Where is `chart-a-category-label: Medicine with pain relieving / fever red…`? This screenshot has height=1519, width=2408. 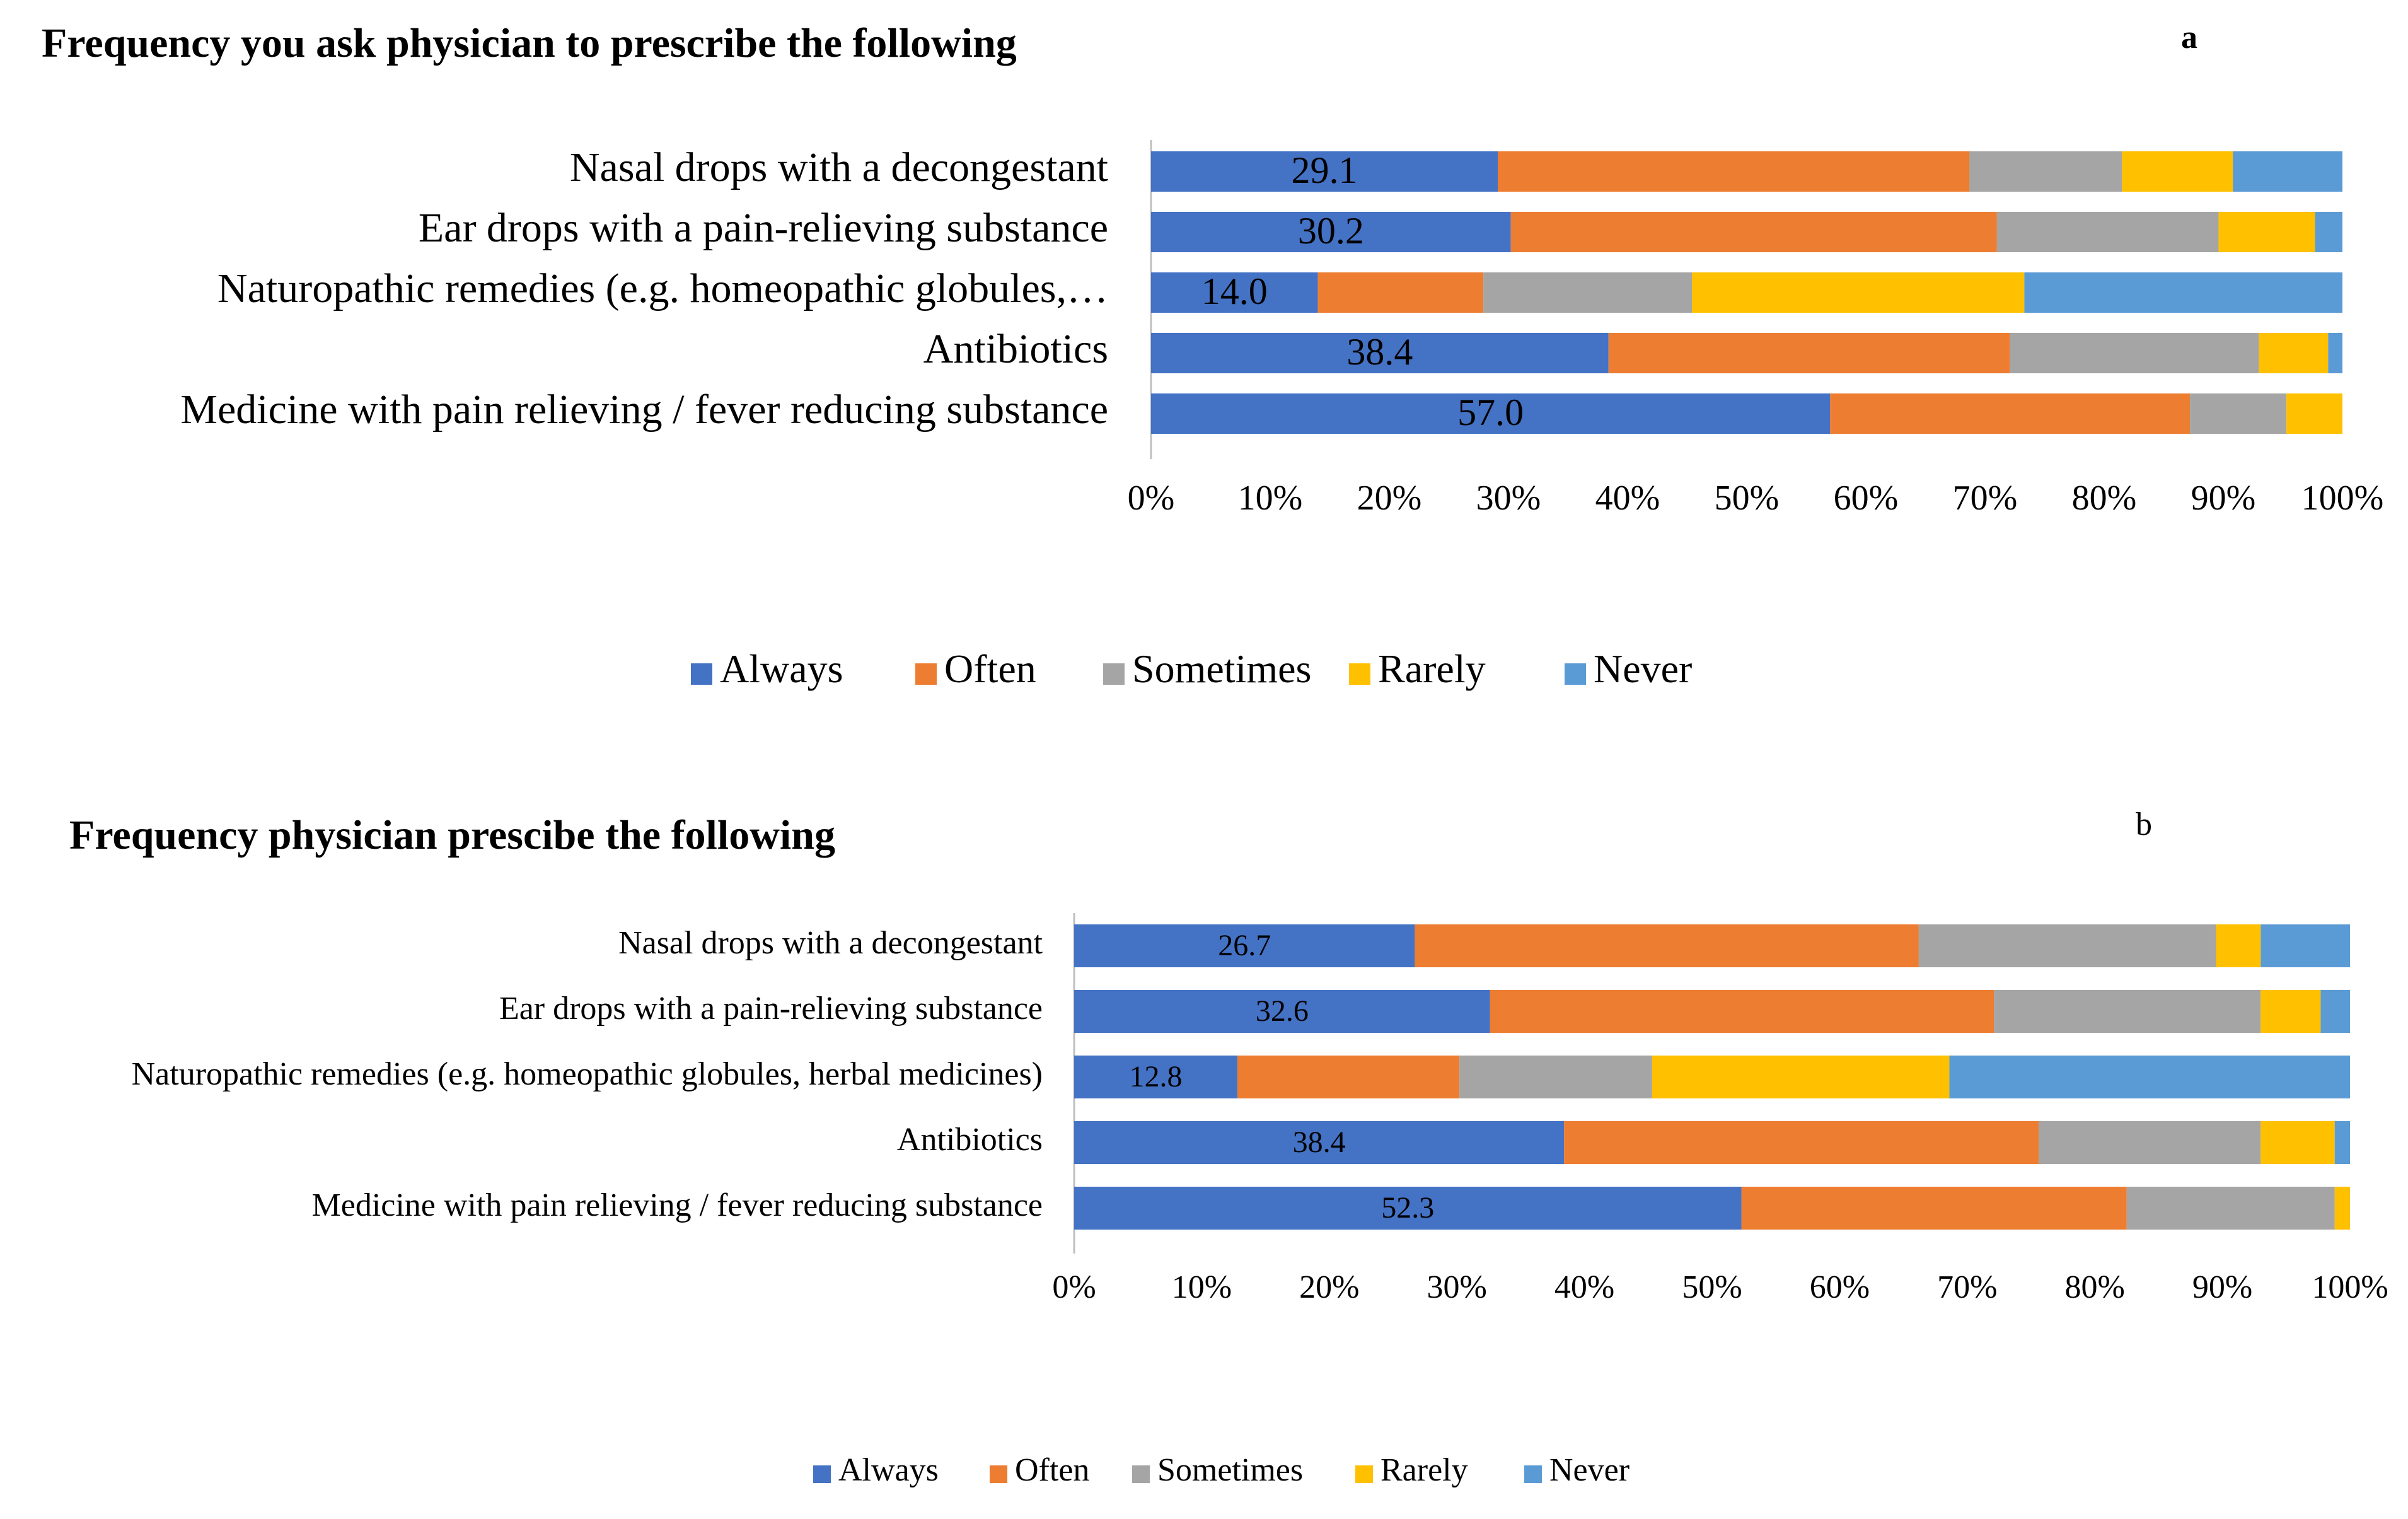
chart-a-category-label: Medicine with pain relieving / fever red… is located at coordinates (644, 410).